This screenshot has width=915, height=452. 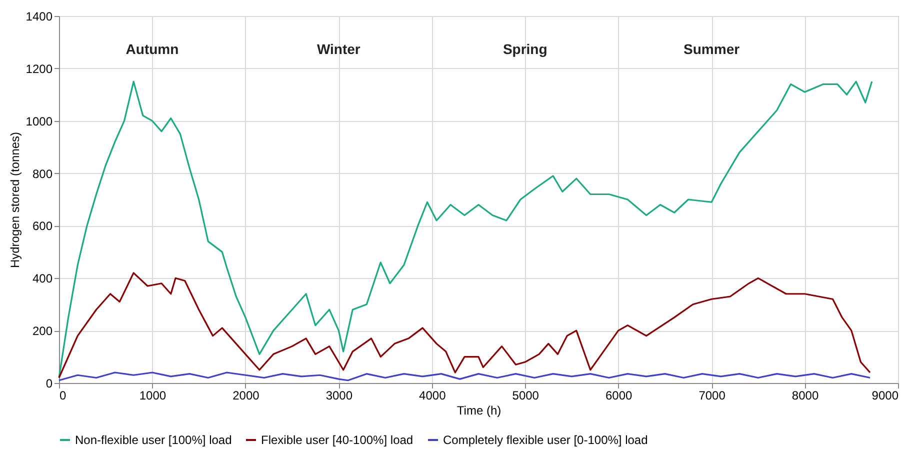 What do you see at coordinates (42, 331) in the screenshot?
I see `y-tick-label: 200` at bounding box center [42, 331].